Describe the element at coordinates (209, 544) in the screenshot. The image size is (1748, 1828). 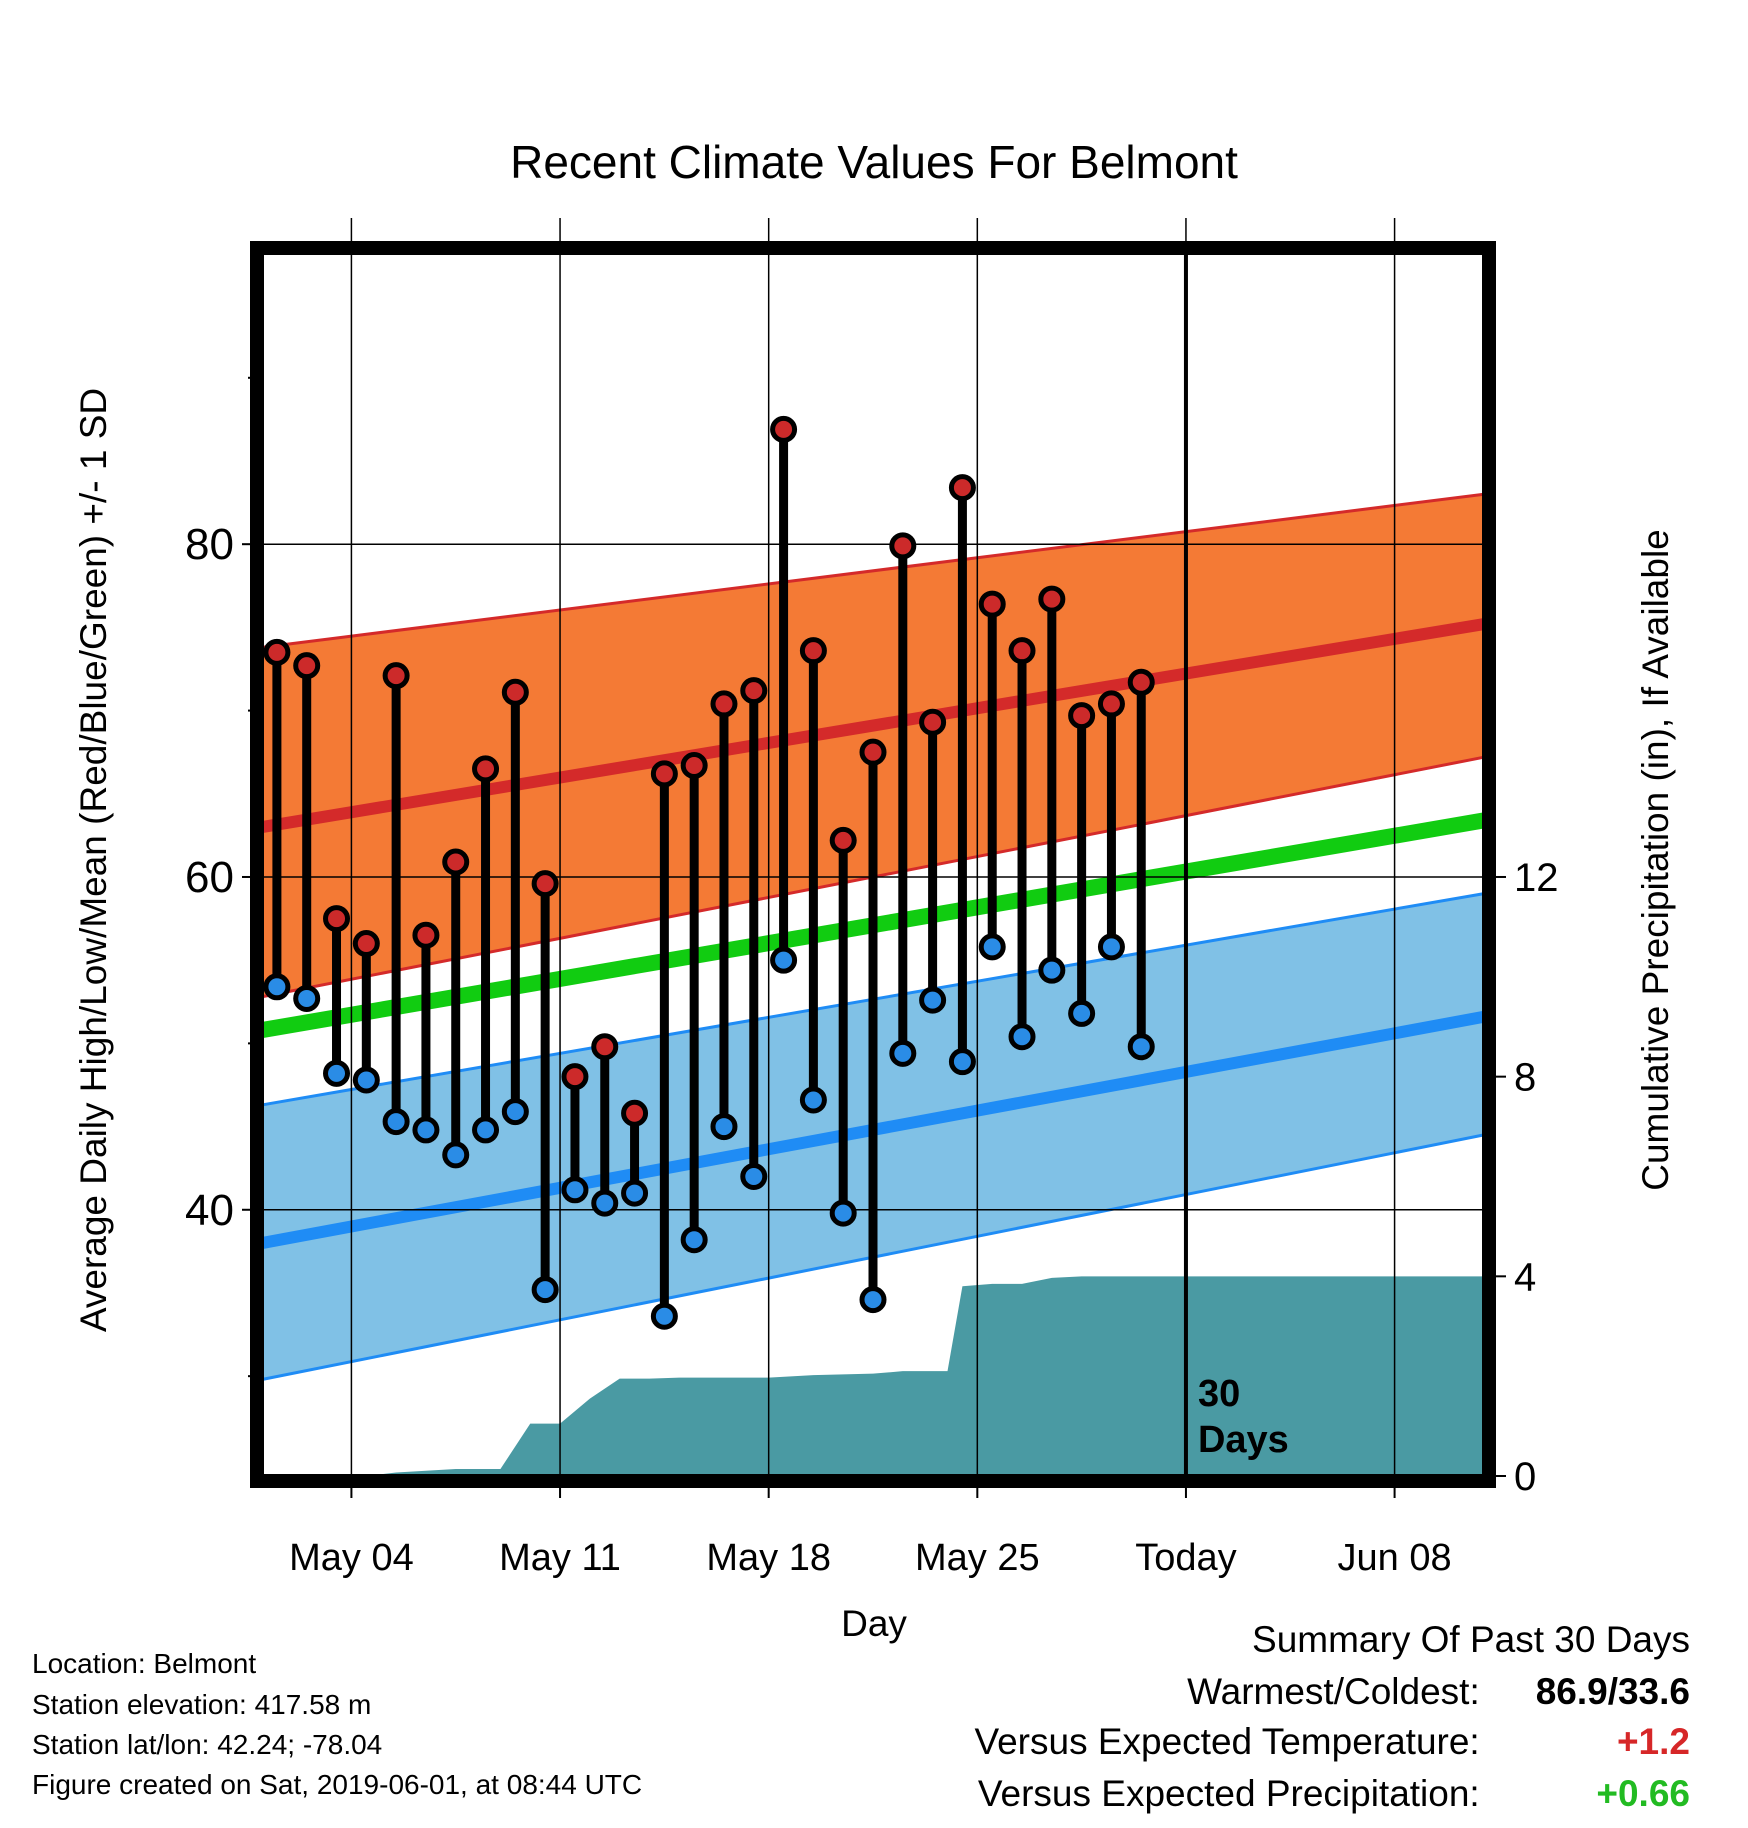
I see `y-tick-label: 80` at that location.